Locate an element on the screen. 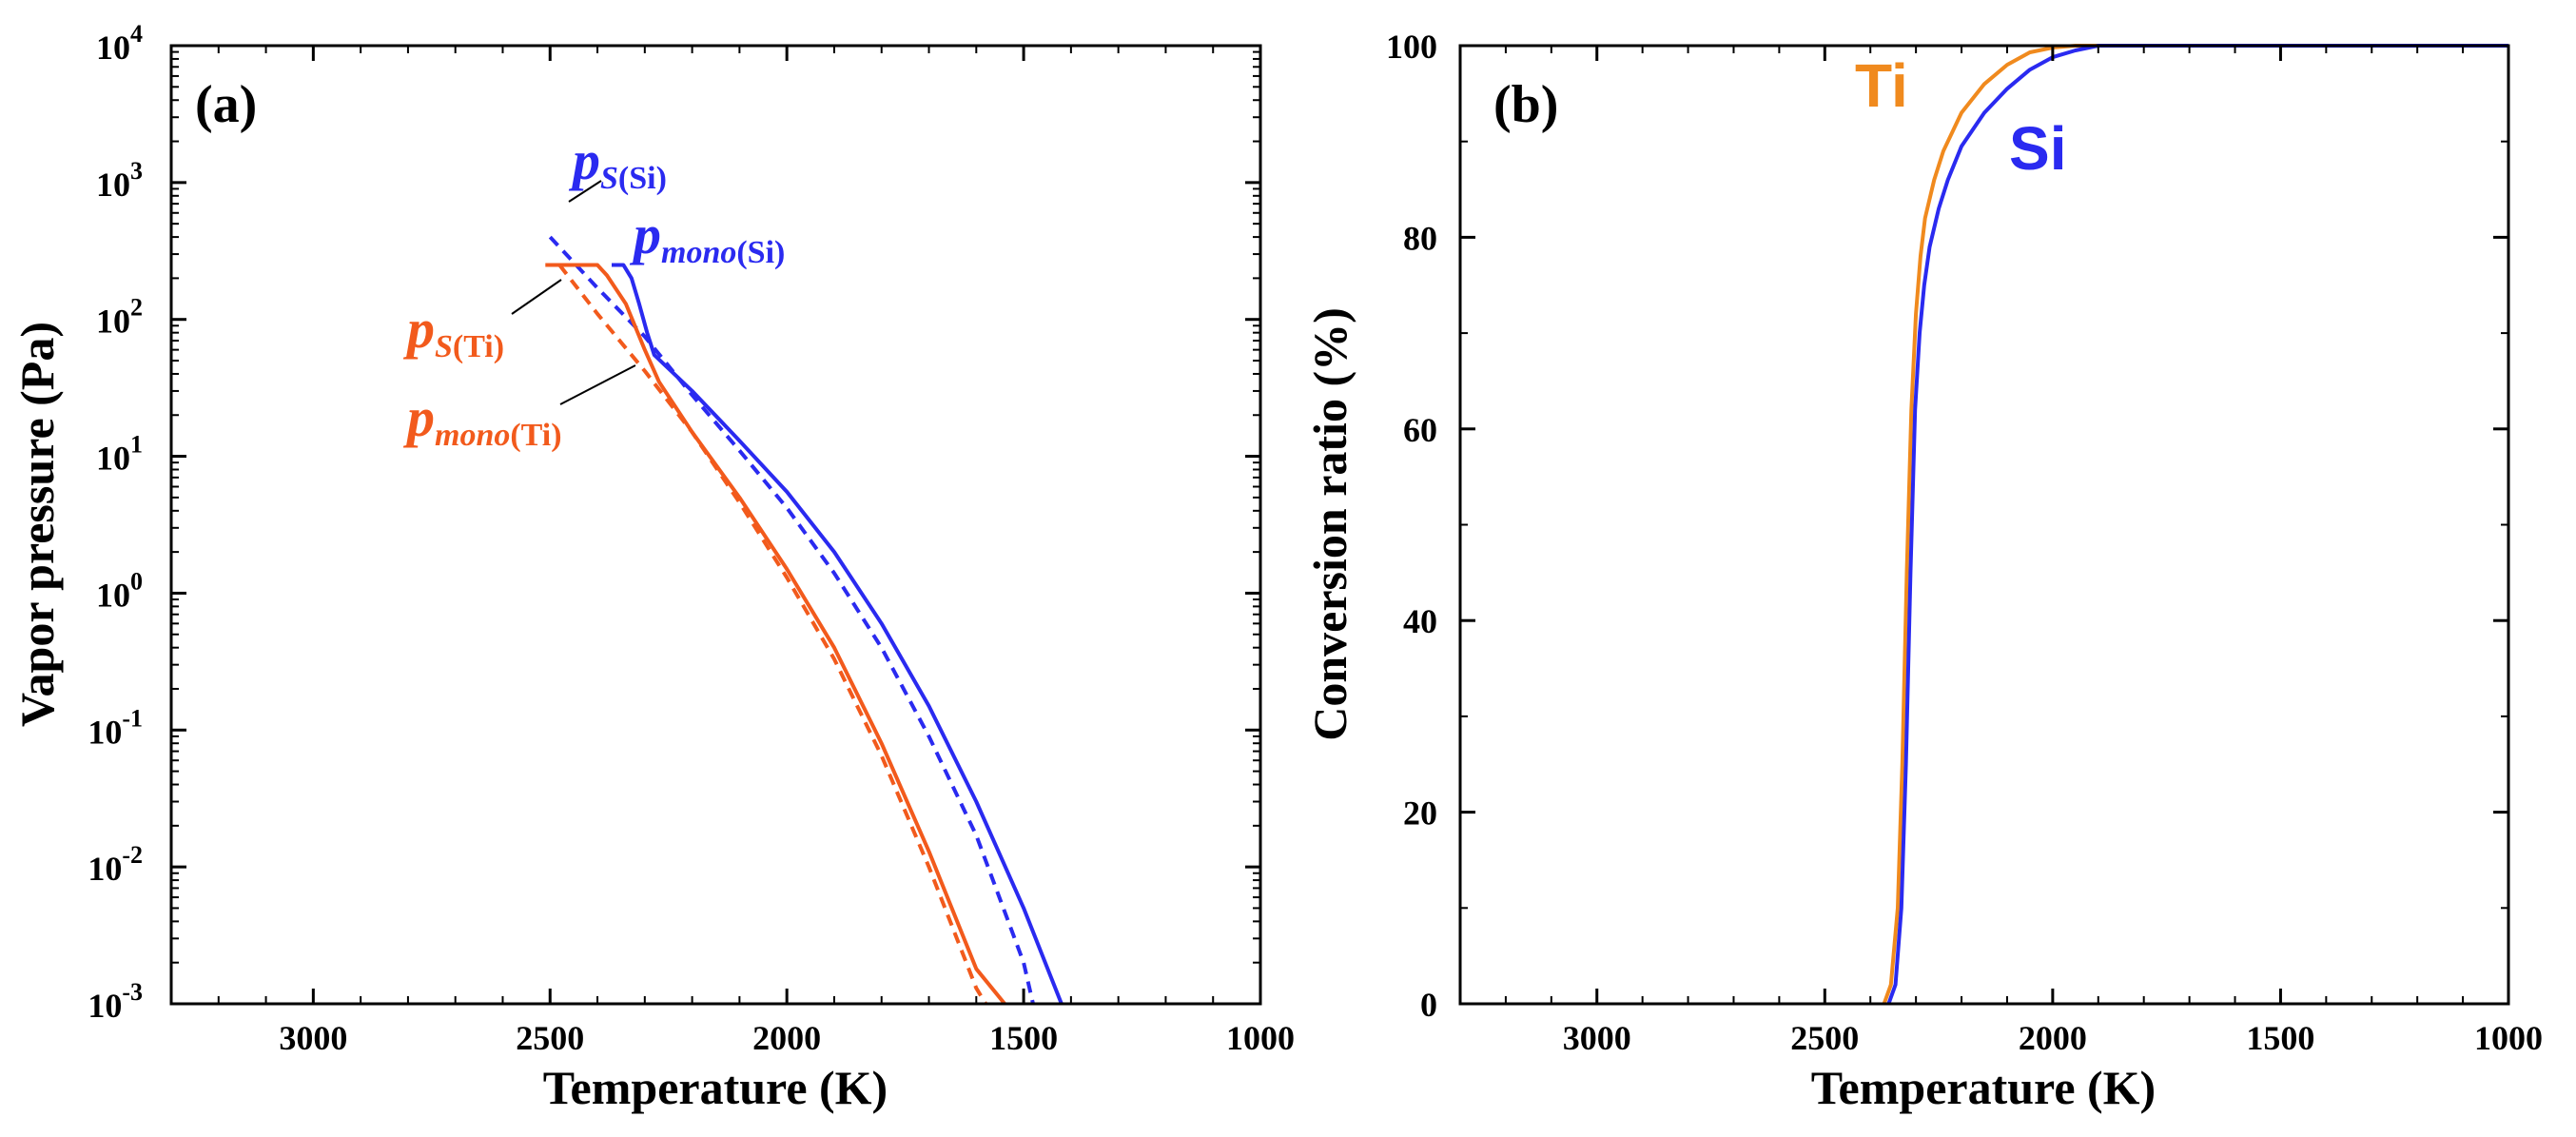 The height and width of the screenshot is (1137, 2576). panel-a-x-axis-title: Temperature (K) is located at coordinates (715, 1088).